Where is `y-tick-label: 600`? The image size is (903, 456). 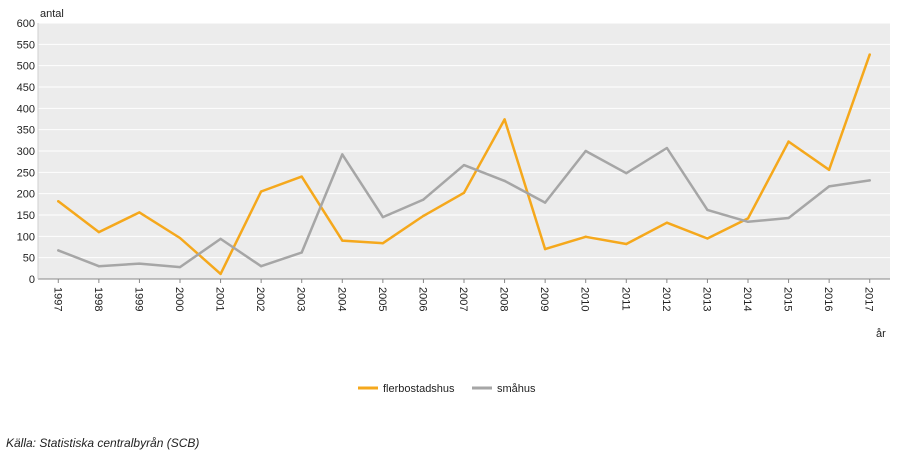
y-tick-label: 600 is located at coordinates (26, 24).